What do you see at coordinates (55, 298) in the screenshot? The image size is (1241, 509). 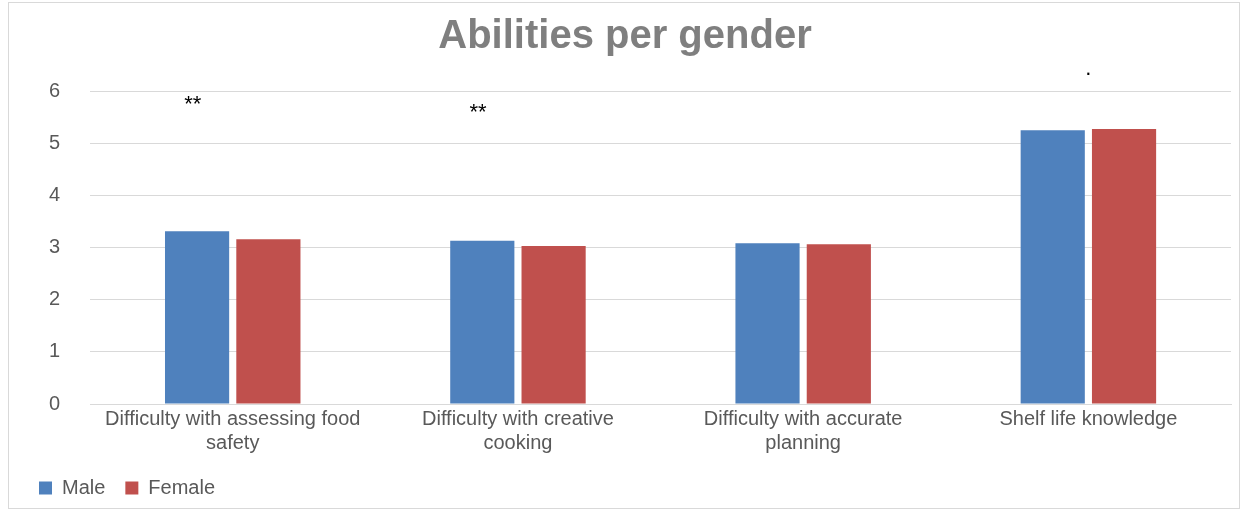 I see `y-tick-label: 2` at bounding box center [55, 298].